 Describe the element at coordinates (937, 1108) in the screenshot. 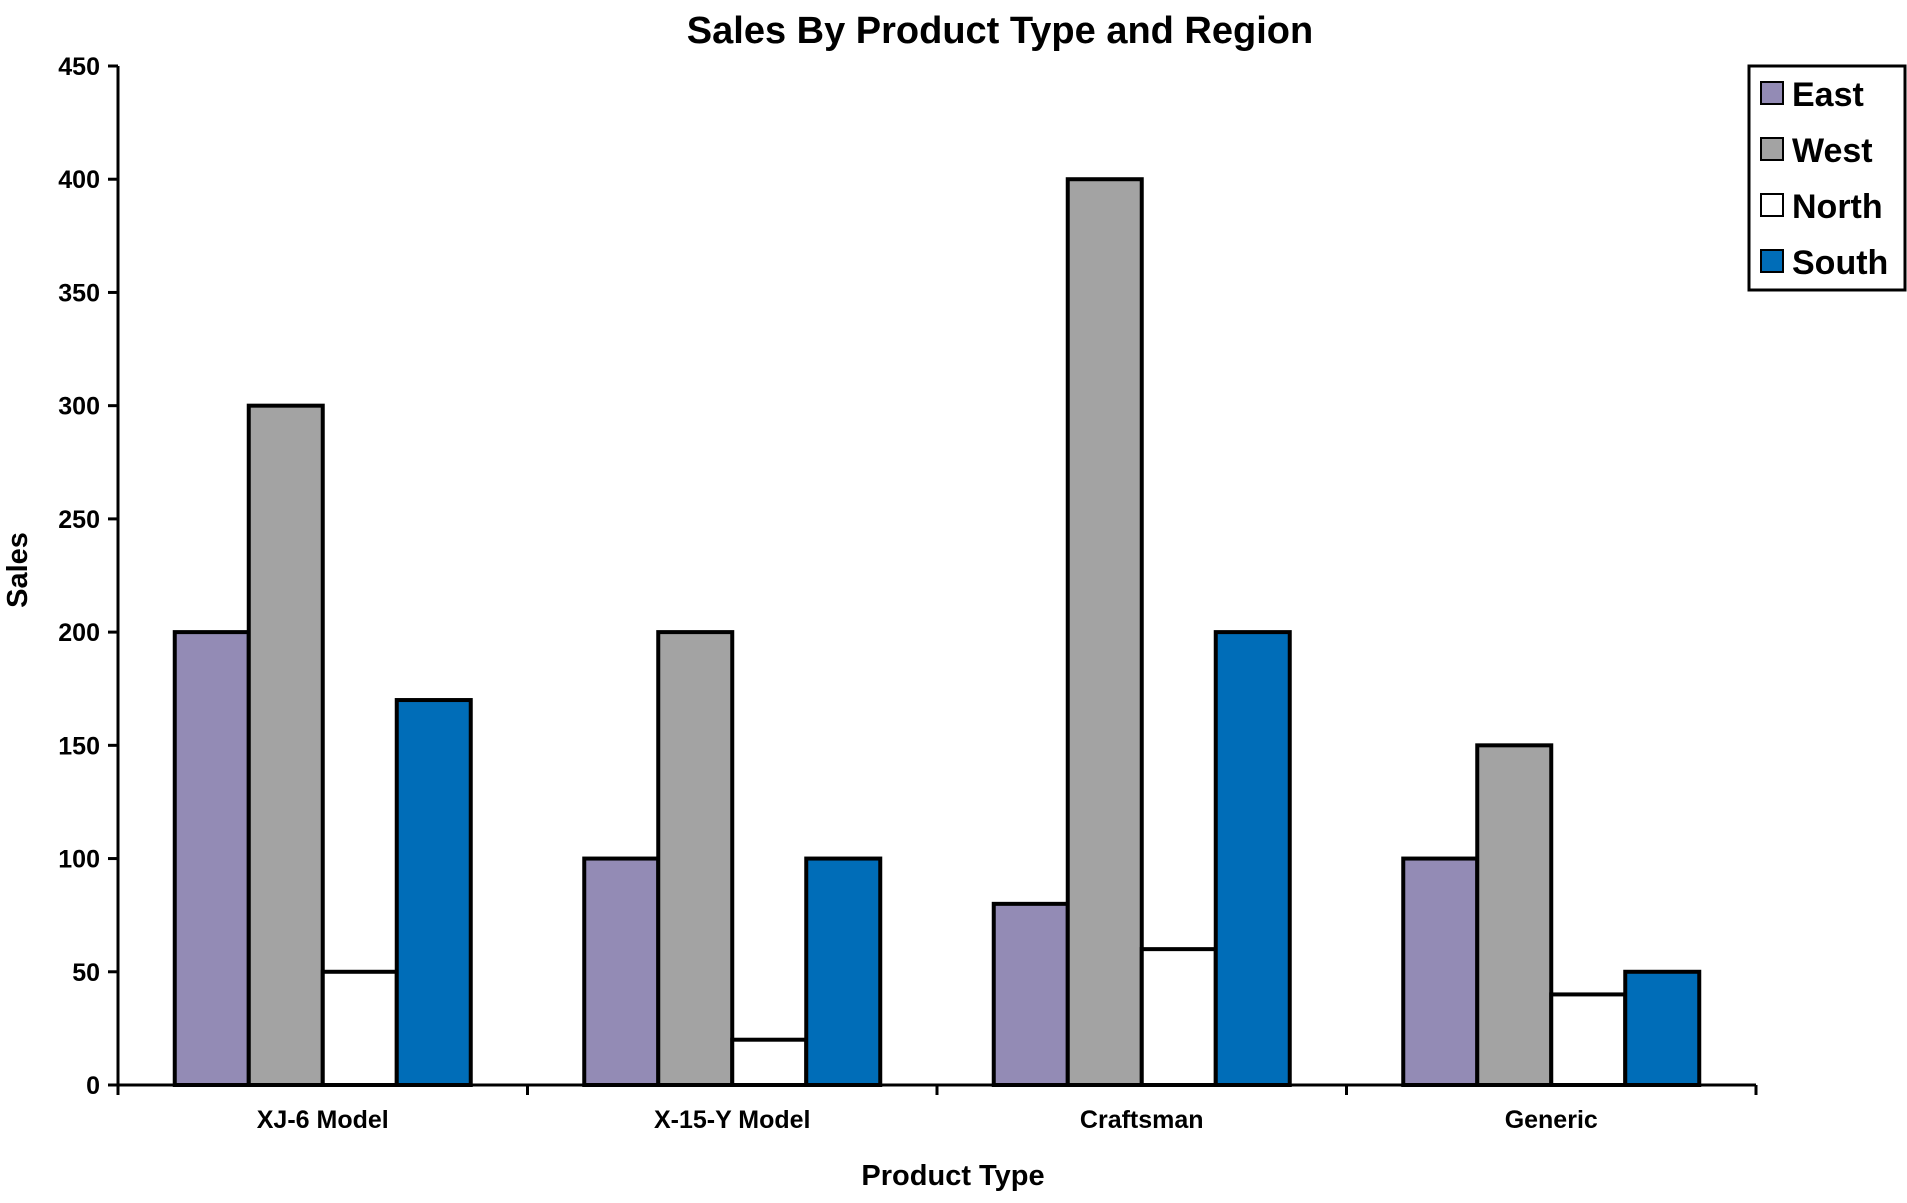

I see `x-axis: XJ-6 Model X-15-Y Model Craftsman Generic` at that location.